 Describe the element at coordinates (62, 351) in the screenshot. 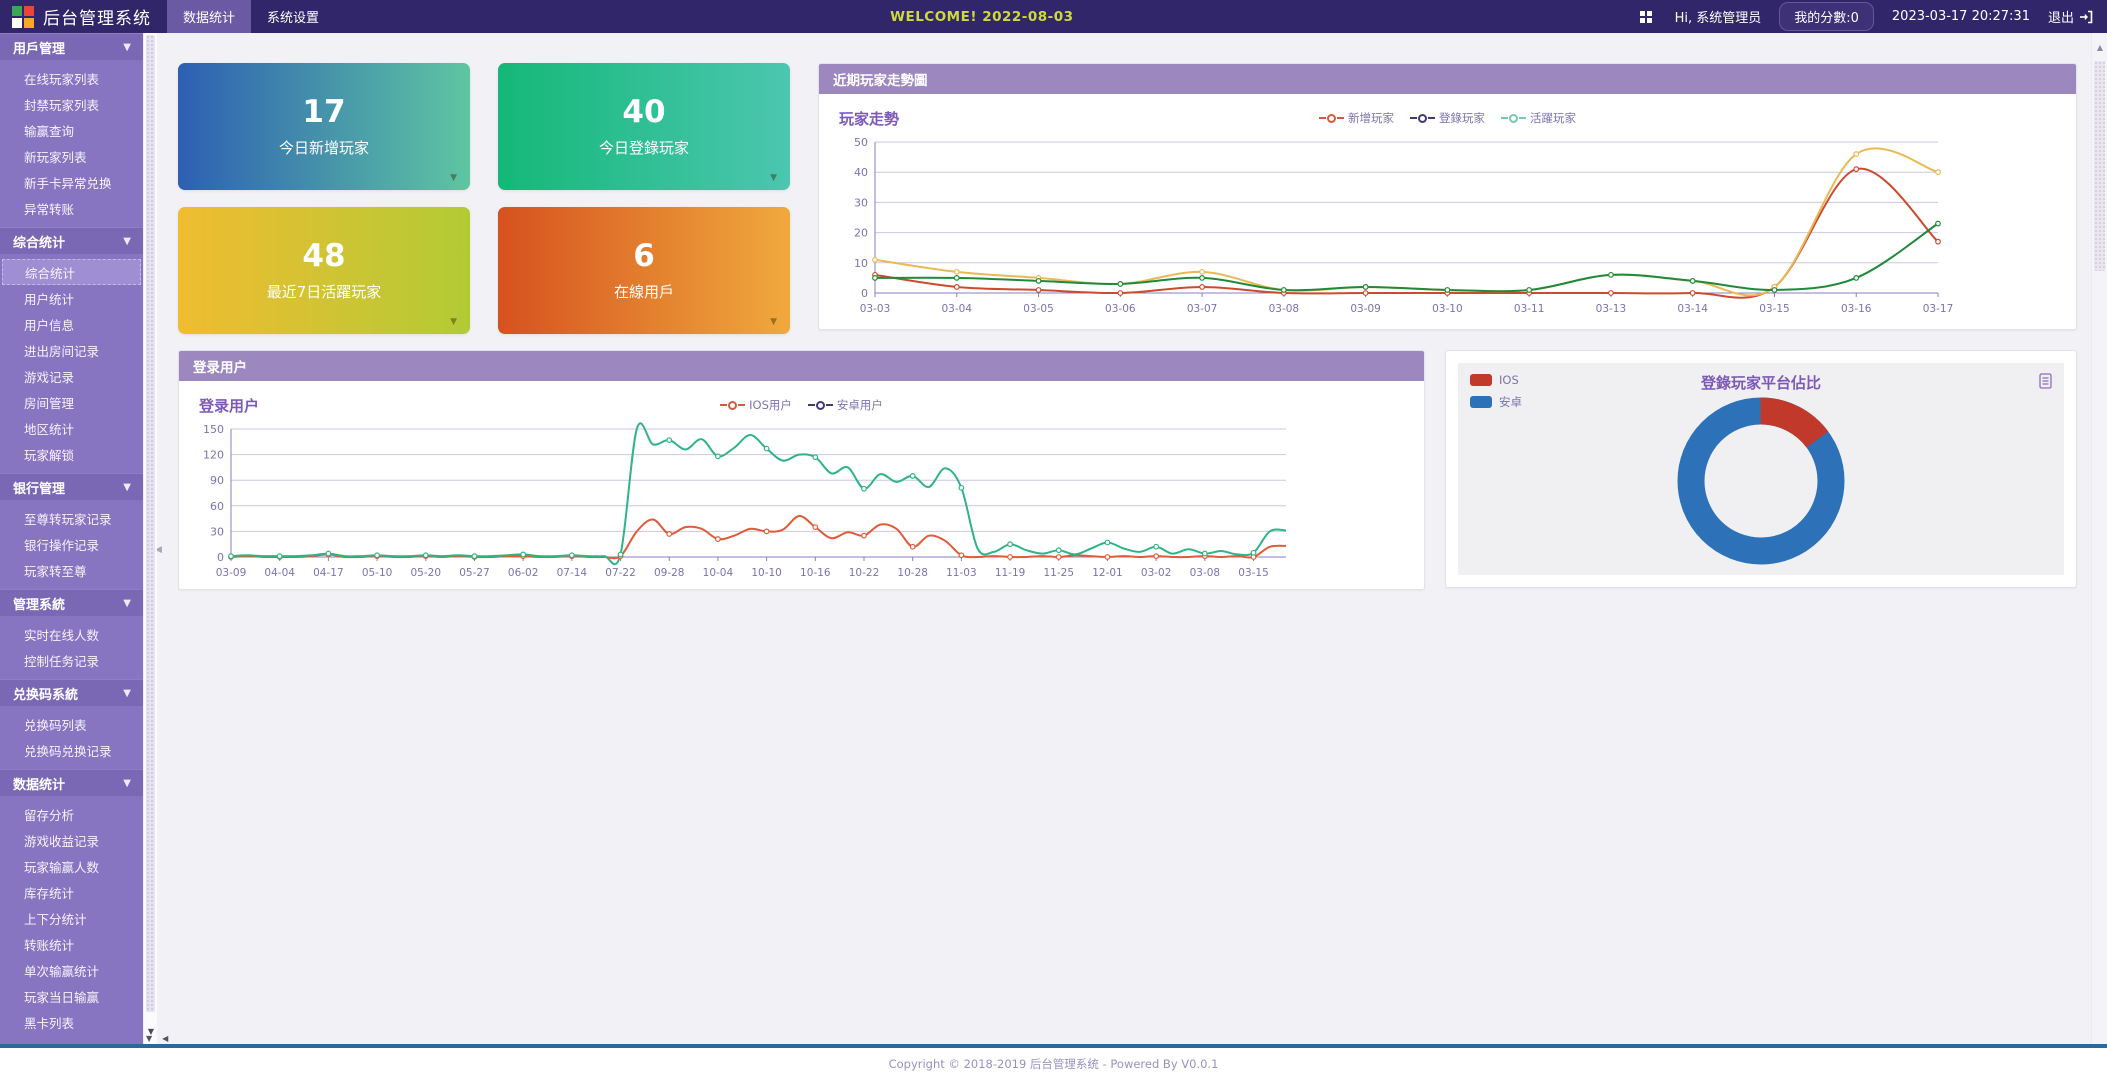

I see `sidebar-item: 进出房间记录` at that location.